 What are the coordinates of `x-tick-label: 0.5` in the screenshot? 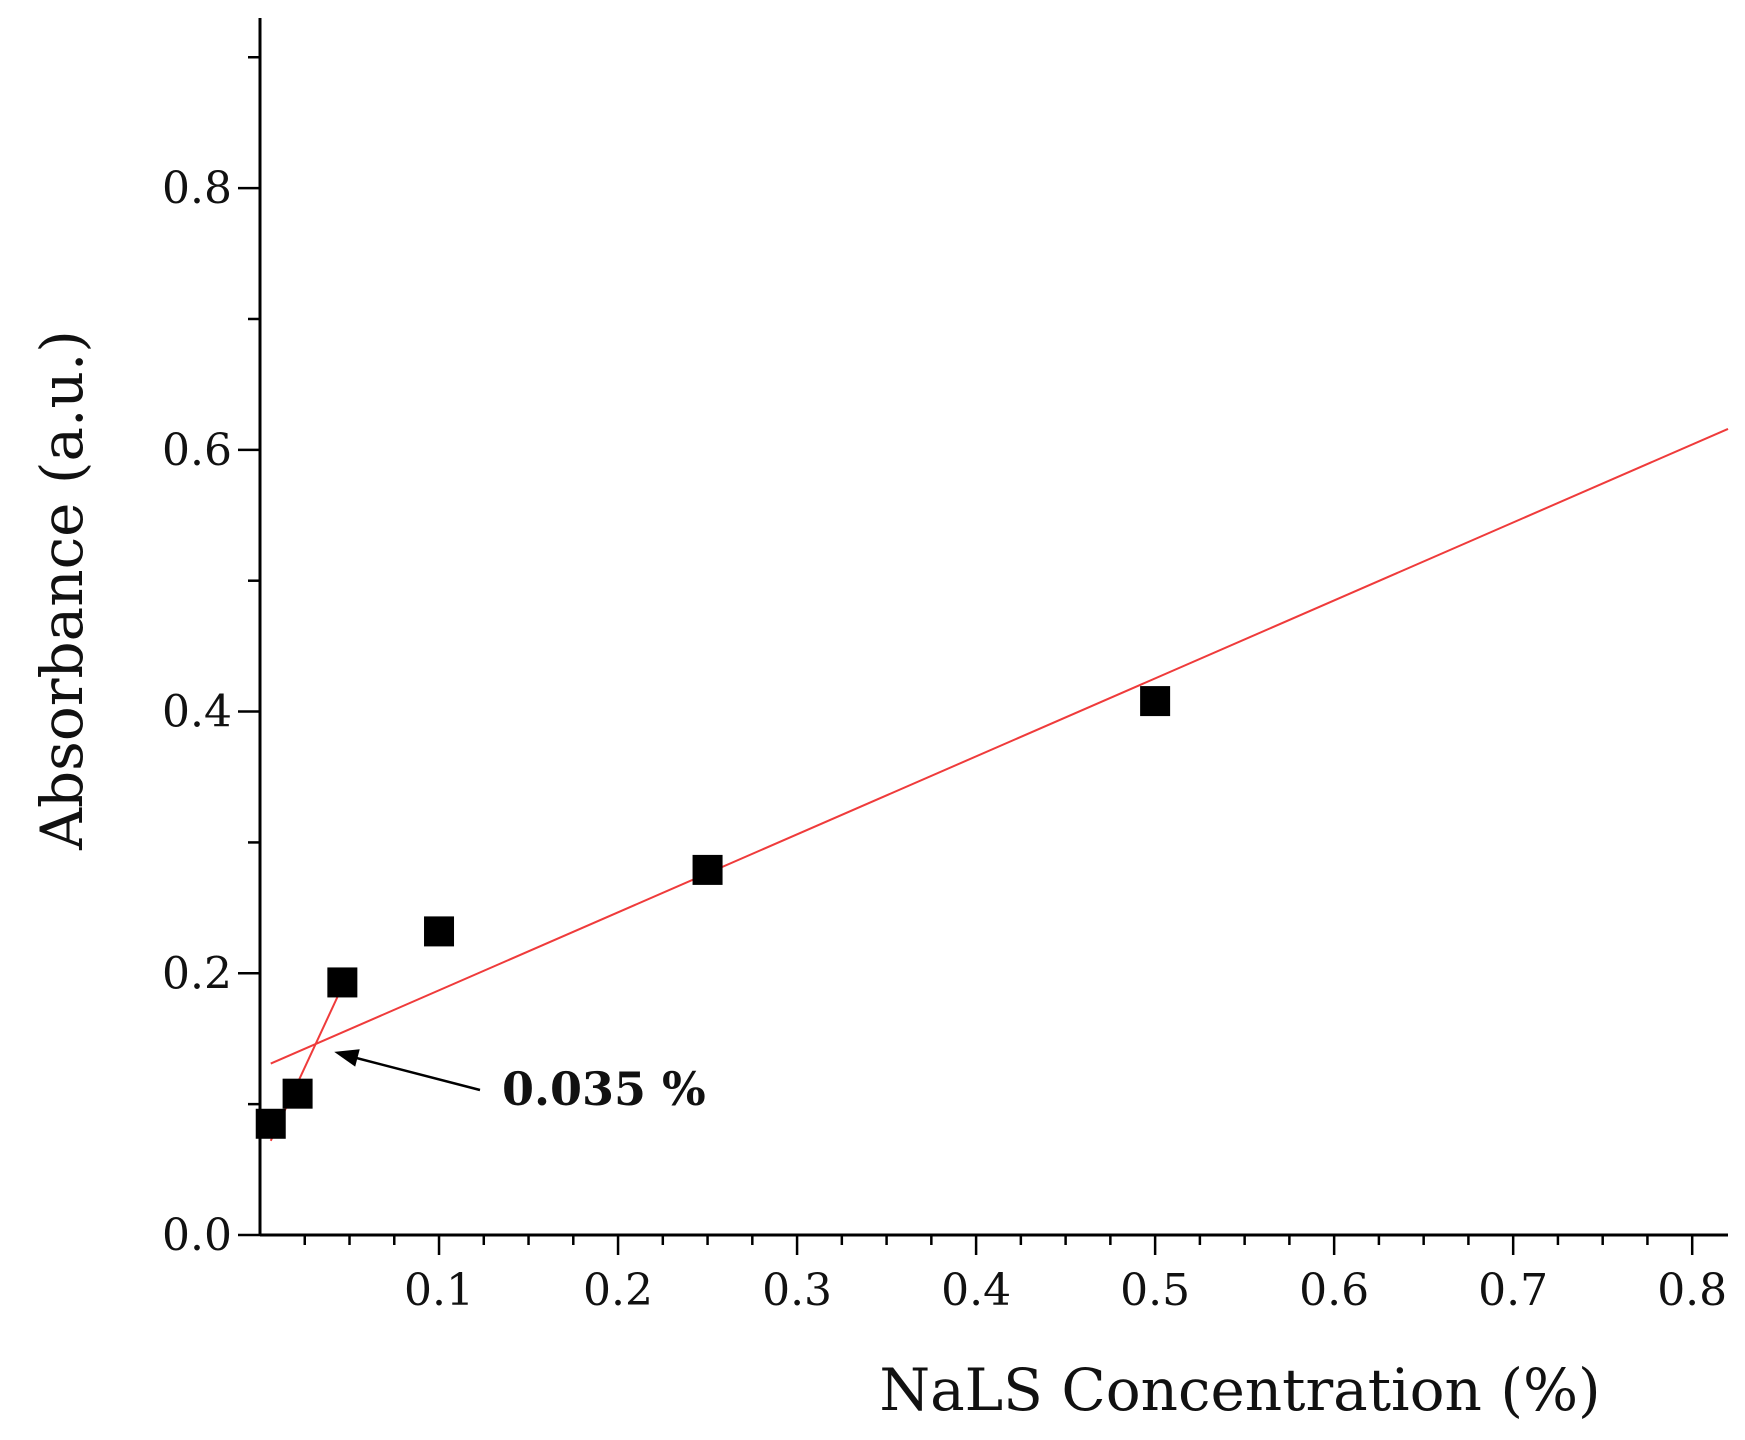 It's located at (1155, 1290).